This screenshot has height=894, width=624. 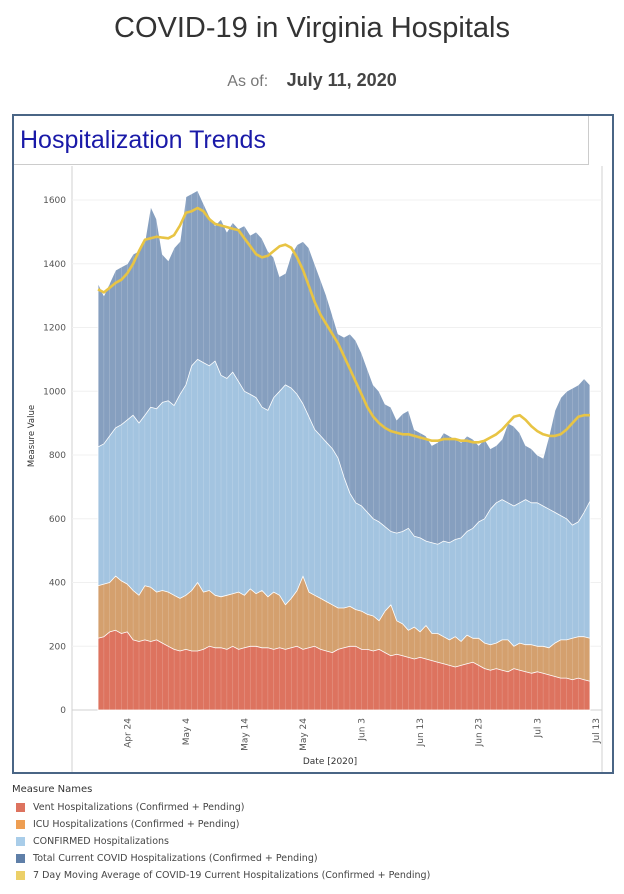 I want to click on y-tick-label: 0, so click(x=63, y=711).